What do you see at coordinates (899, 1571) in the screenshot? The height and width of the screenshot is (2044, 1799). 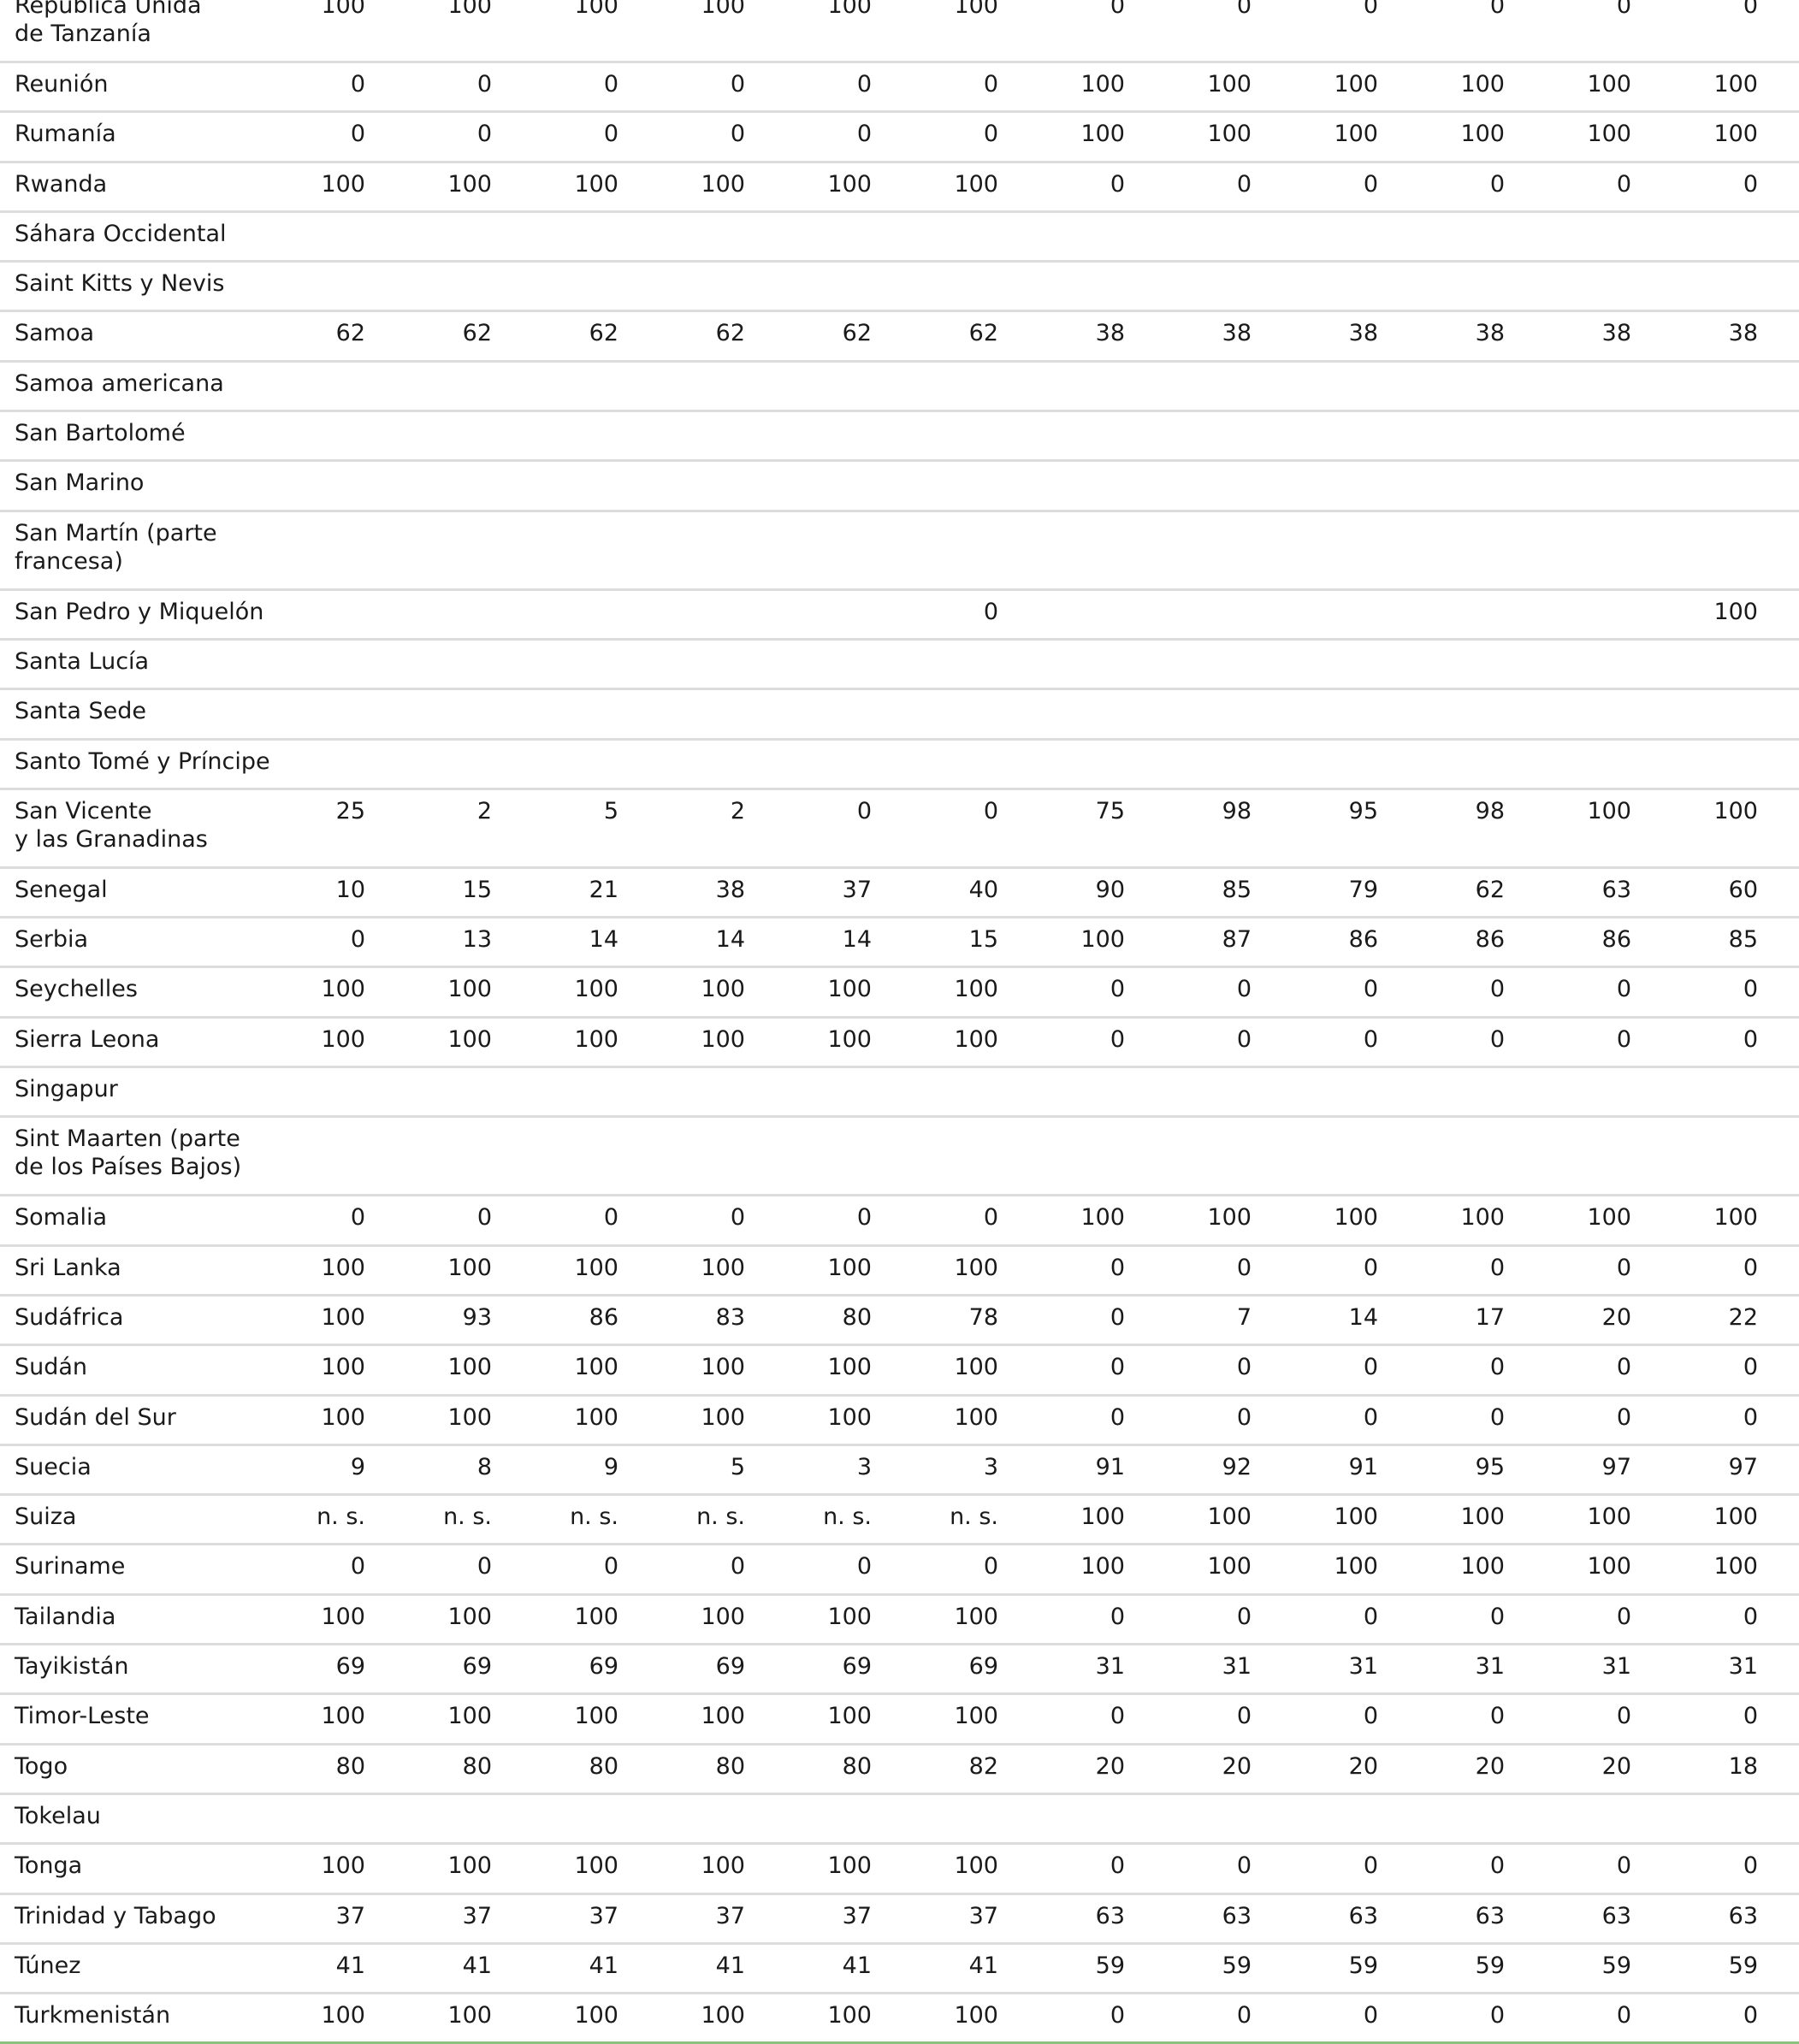 I see `table-row: Suriname 0 0 0 0 0 0 100 100 100 100 100 100` at bounding box center [899, 1571].